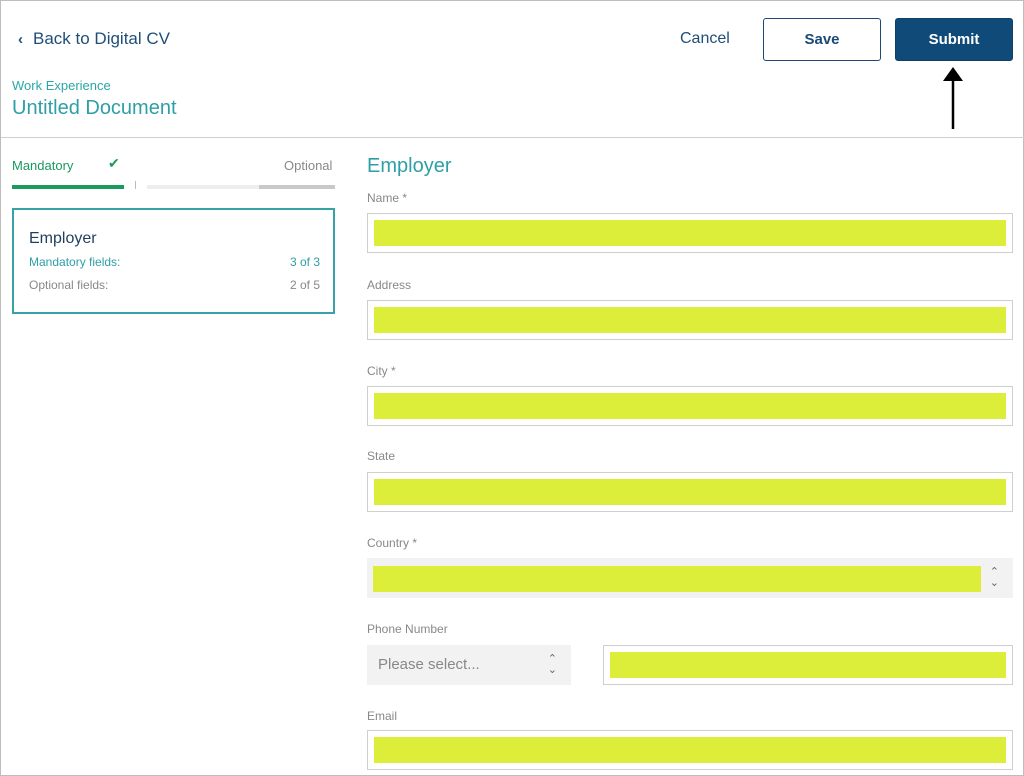 The height and width of the screenshot is (776, 1024). What do you see at coordinates (20, 39) in the screenshot?
I see `chevron-left-icon: ‹` at bounding box center [20, 39].